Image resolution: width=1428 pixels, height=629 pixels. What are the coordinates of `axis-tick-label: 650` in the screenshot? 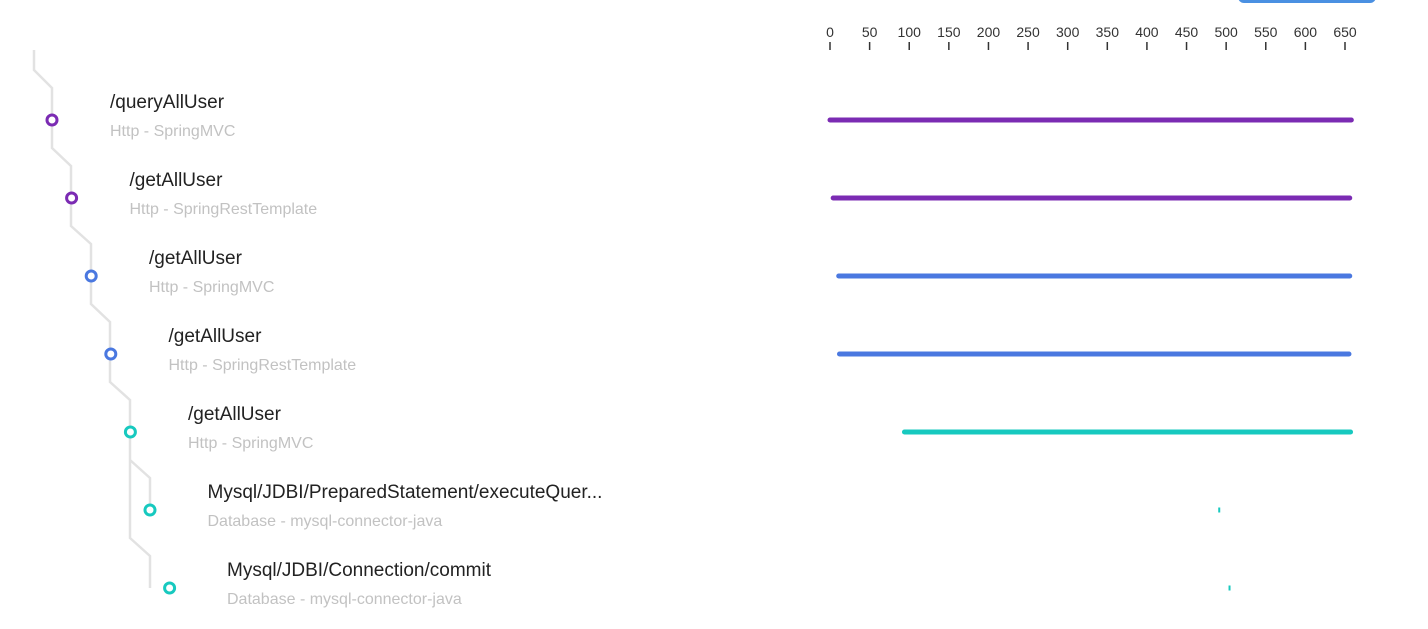 It's located at (1345, 32).